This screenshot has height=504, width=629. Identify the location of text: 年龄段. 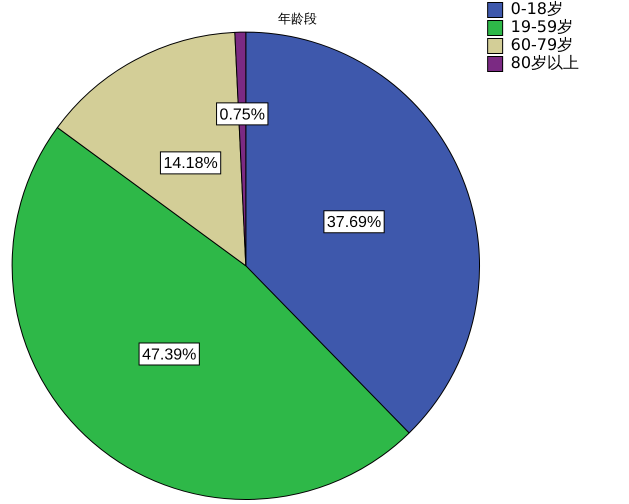
(297, 20).